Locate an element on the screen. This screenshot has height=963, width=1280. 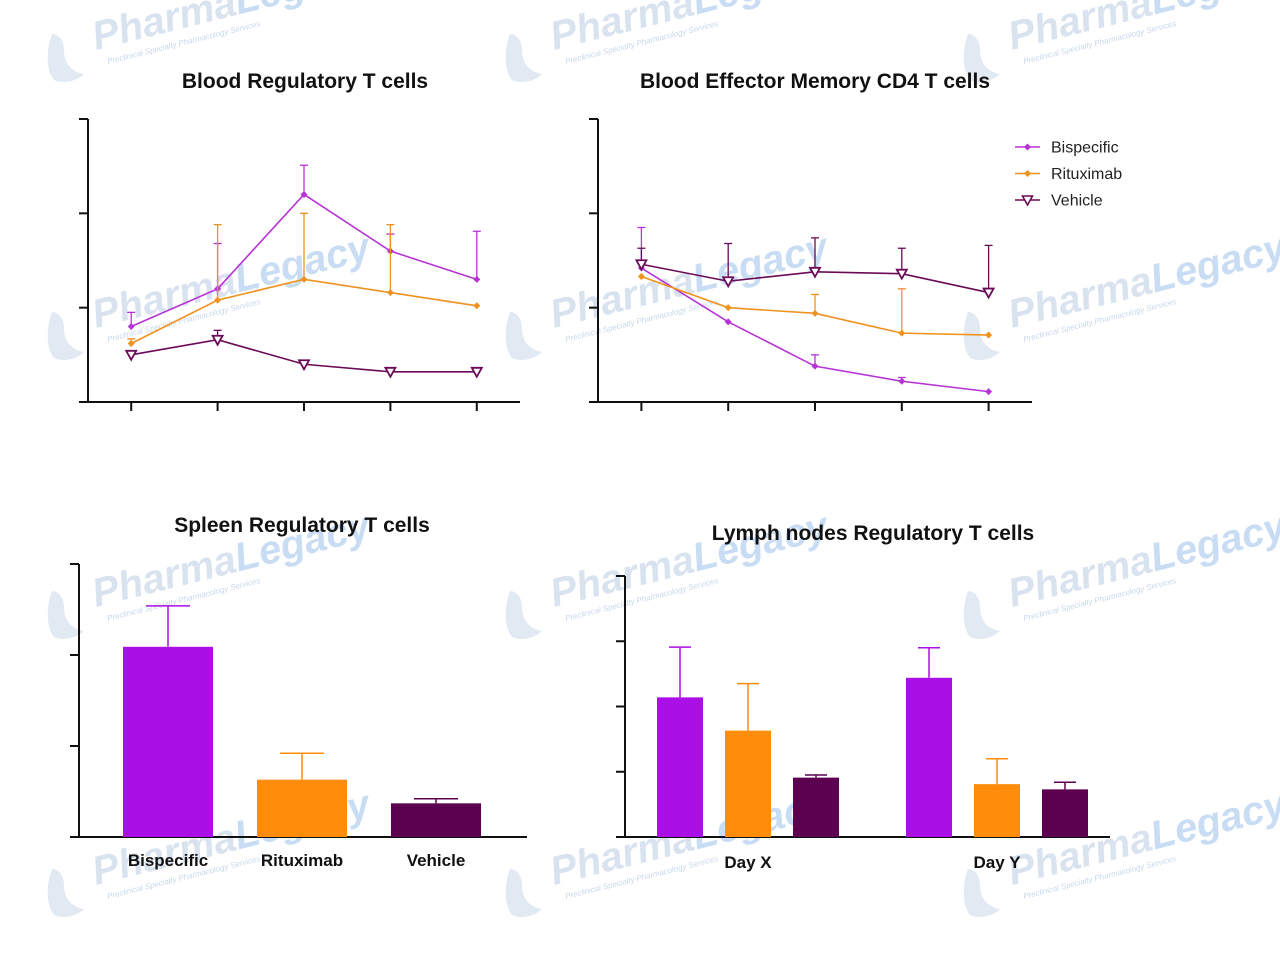
legend-label: Vehicle is located at coordinates (1077, 201).